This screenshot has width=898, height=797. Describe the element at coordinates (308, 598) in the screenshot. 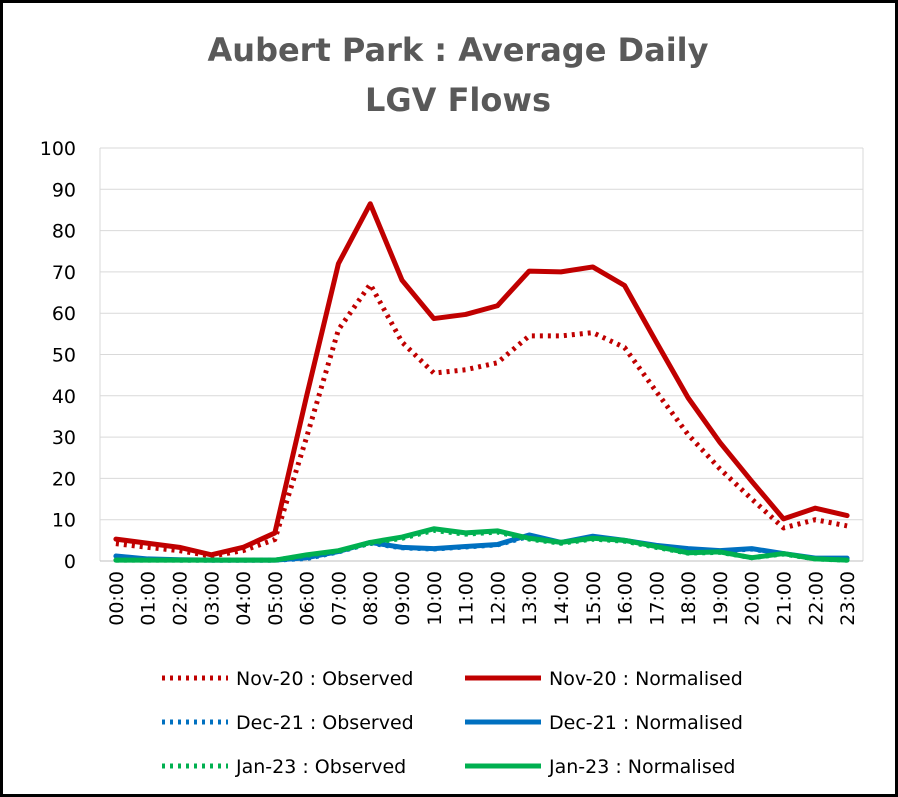

I see `x-tick-label: 06:00` at that location.